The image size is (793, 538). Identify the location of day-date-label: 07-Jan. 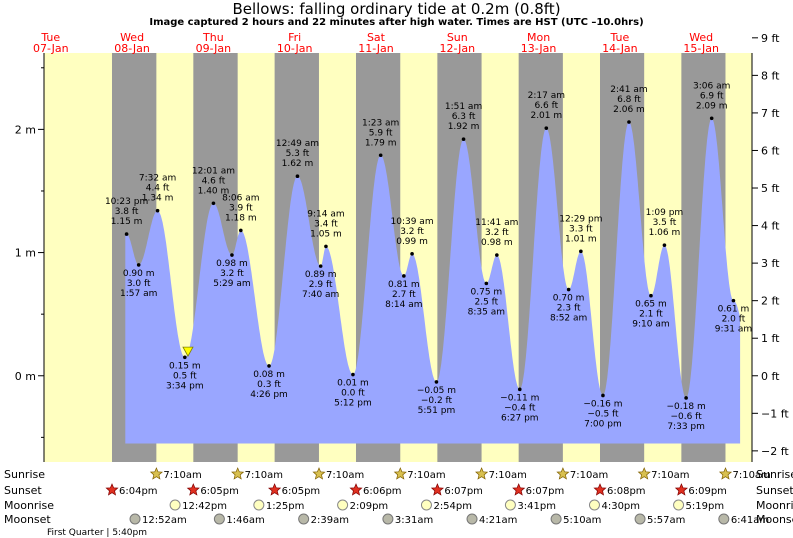
(51, 48).